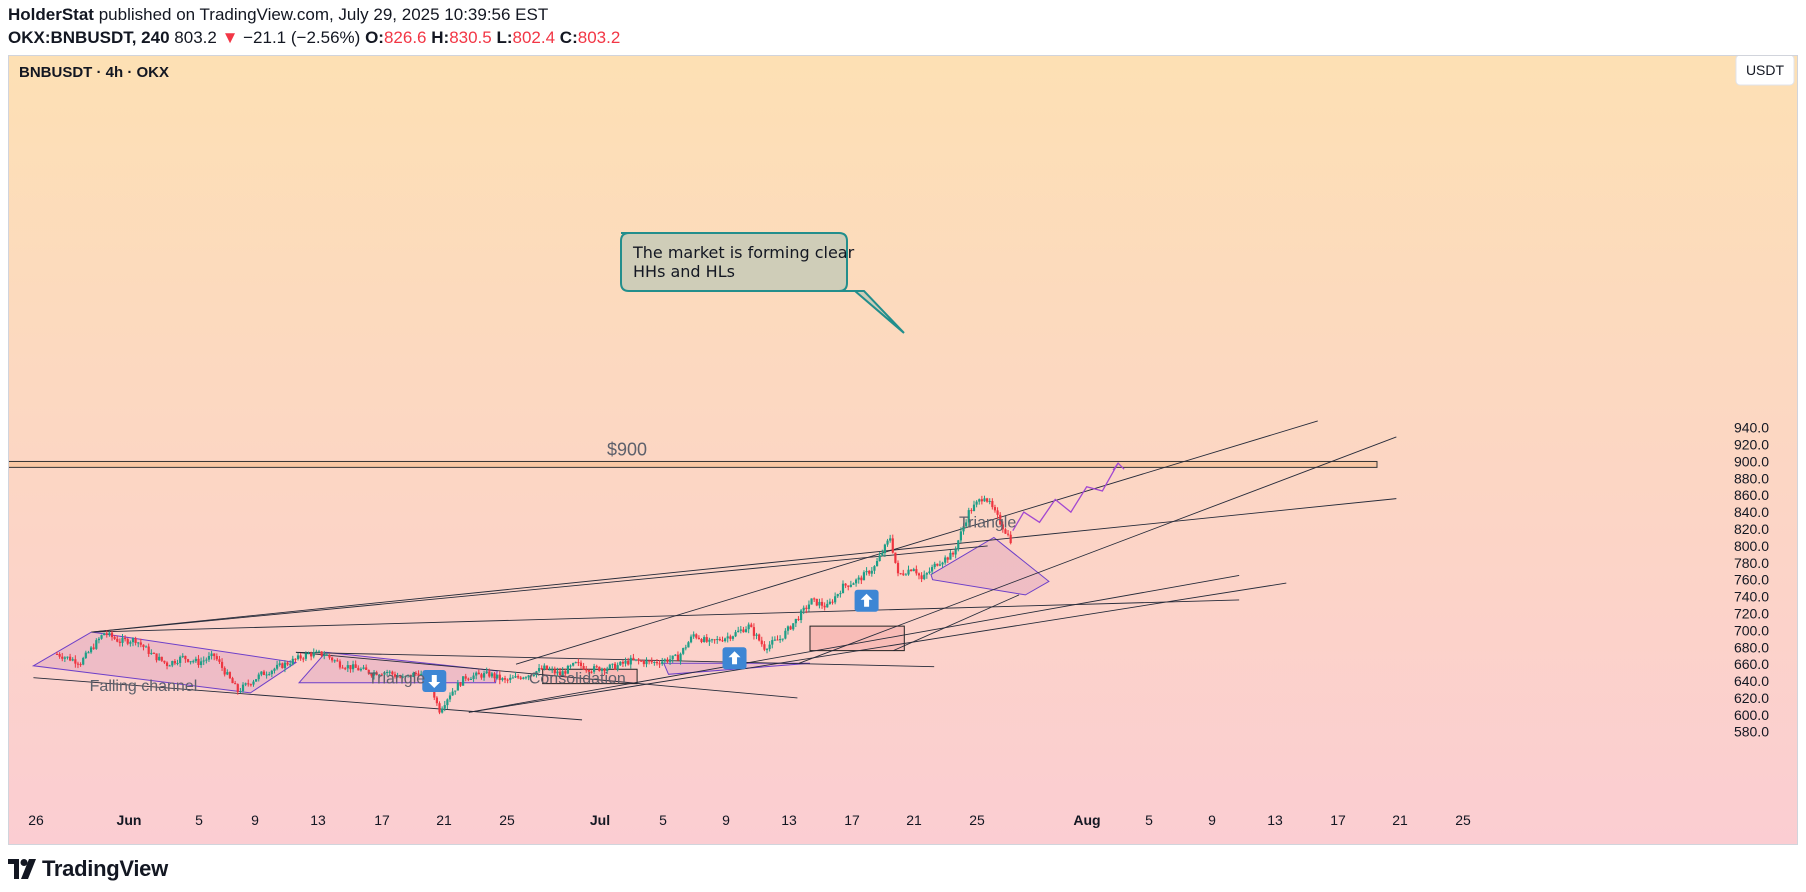 The image size is (1806, 892). What do you see at coordinates (444, 820) in the screenshot?
I see `x-axis-tick-label: 21` at bounding box center [444, 820].